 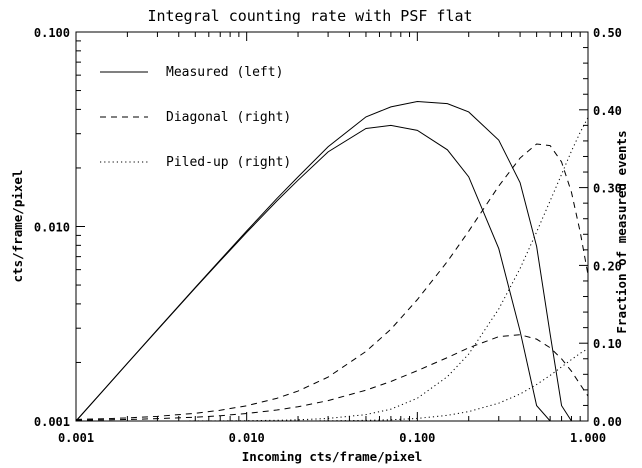 What do you see at coordinates (52, 422) in the screenshot?
I see `y-left-tick-label: 0.001` at bounding box center [52, 422].